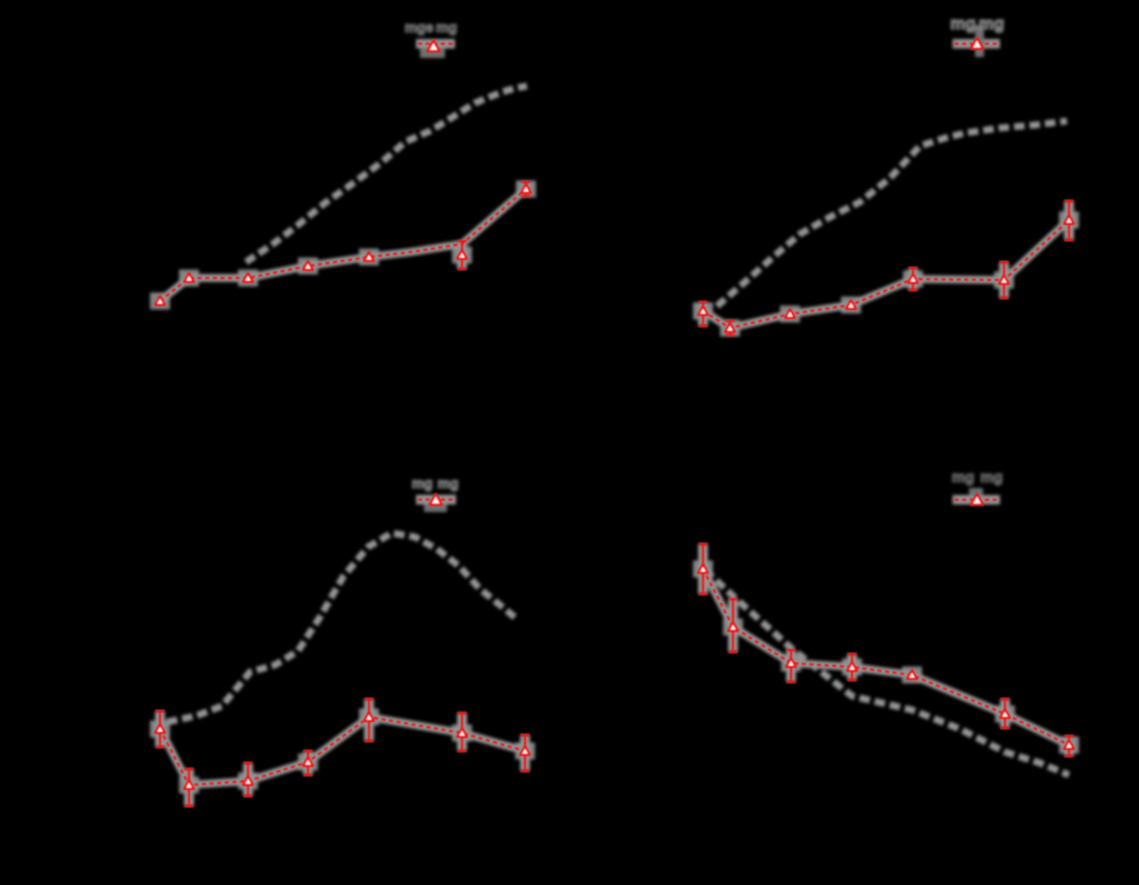 The image size is (1139, 885). Describe the element at coordinates (419, 27) in the screenshot. I see `svg-text: mge` at that location.